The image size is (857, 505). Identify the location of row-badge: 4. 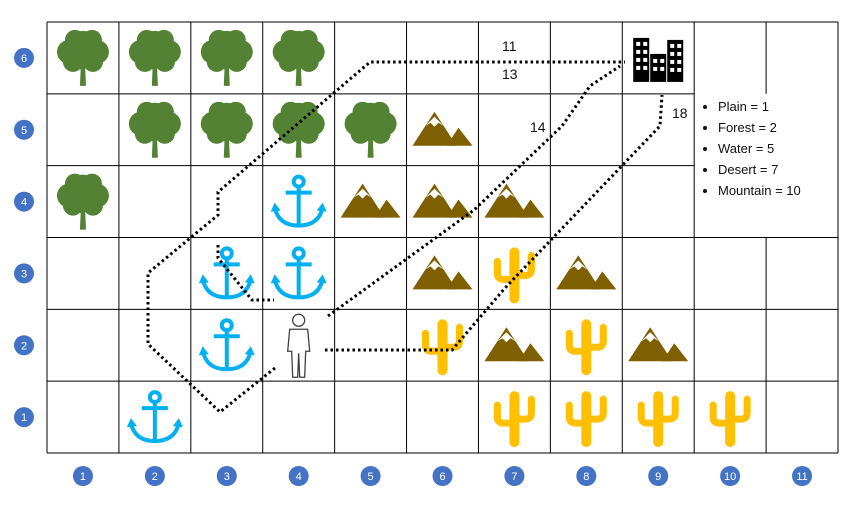
(24, 201).